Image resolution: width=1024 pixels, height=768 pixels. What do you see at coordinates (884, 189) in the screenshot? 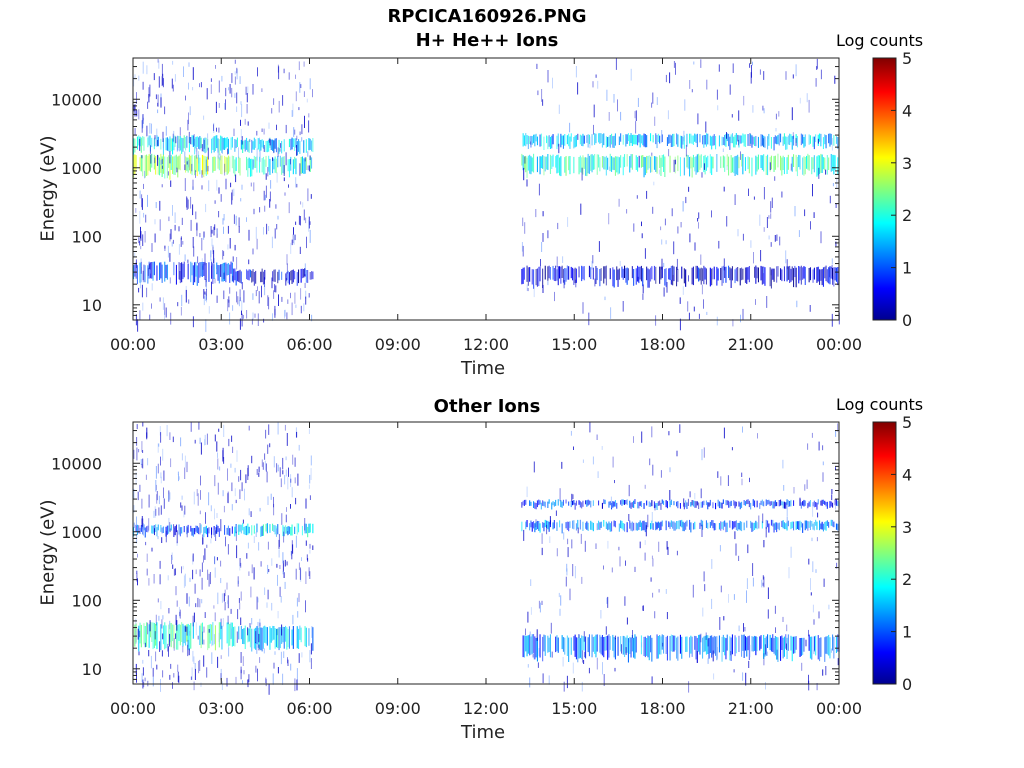
I see `panel-1-colorbar` at bounding box center [884, 189].